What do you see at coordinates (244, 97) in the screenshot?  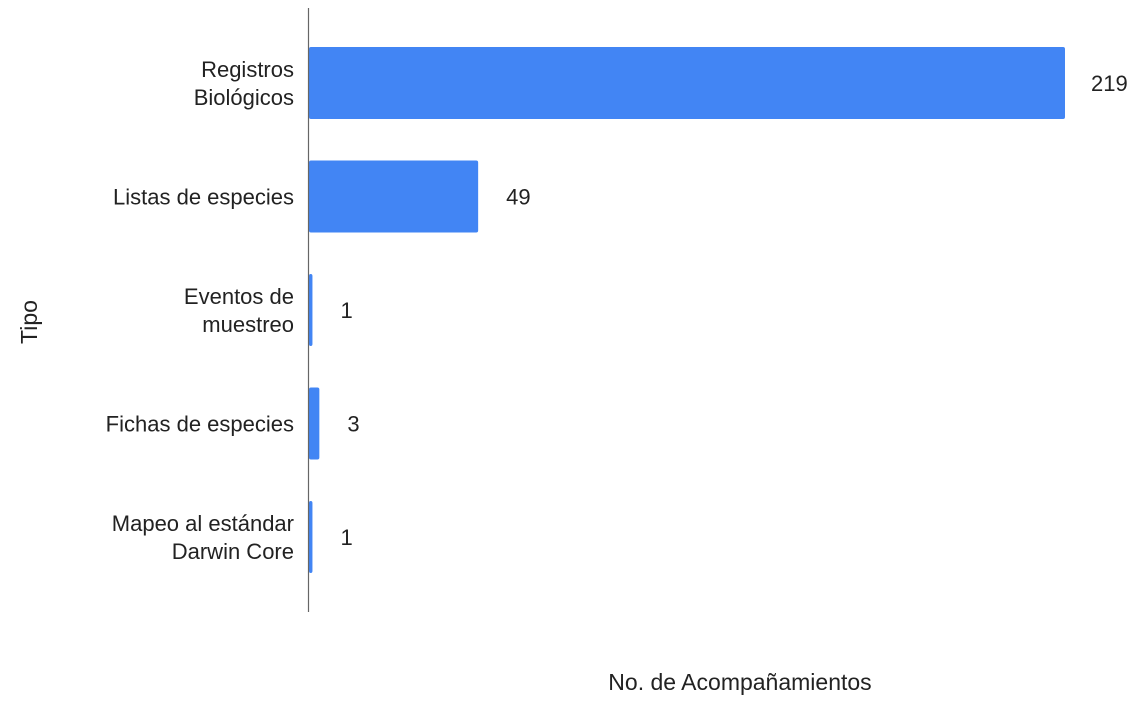 I see `category-label-line: Biológicos` at bounding box center [244, 97].